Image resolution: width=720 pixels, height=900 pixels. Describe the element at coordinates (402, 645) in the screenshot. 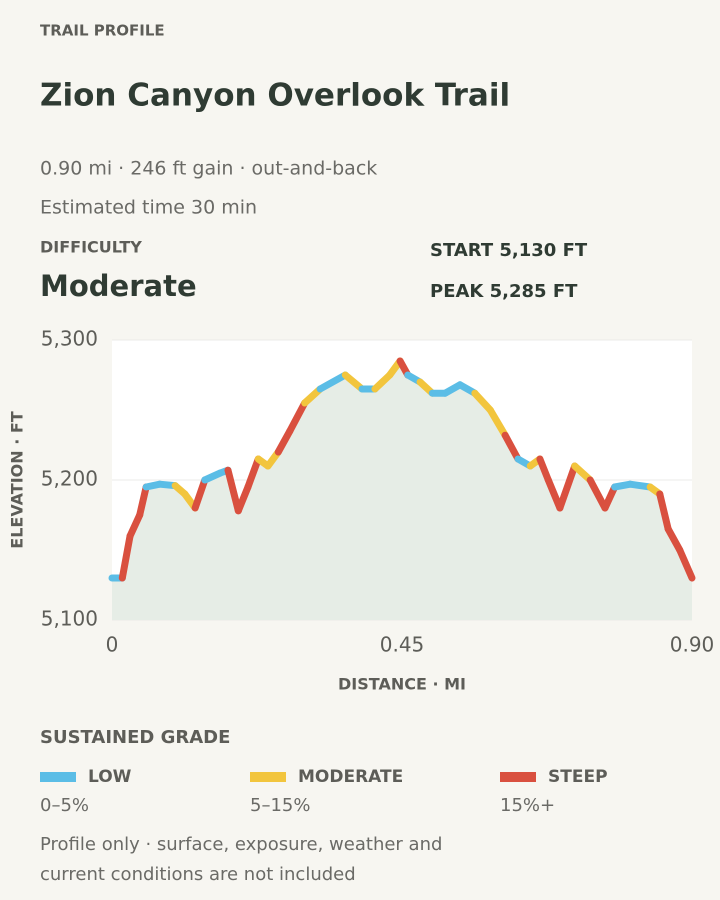

I see `x-tick-label: 0.45` at that location.